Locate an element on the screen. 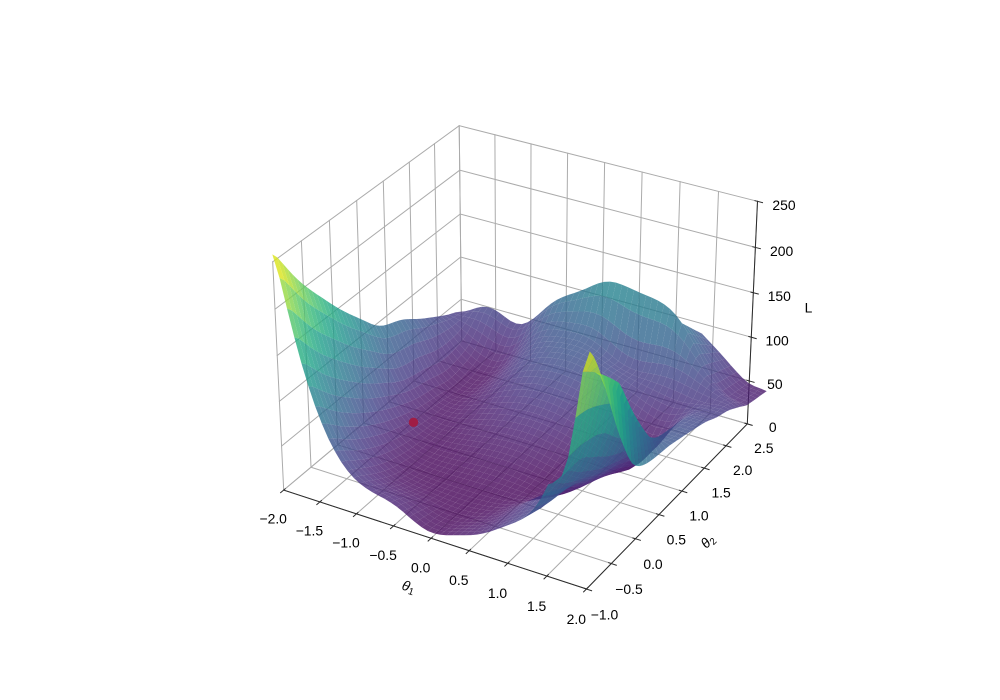  svg-text: 200 is located at coordinates (781, 251).